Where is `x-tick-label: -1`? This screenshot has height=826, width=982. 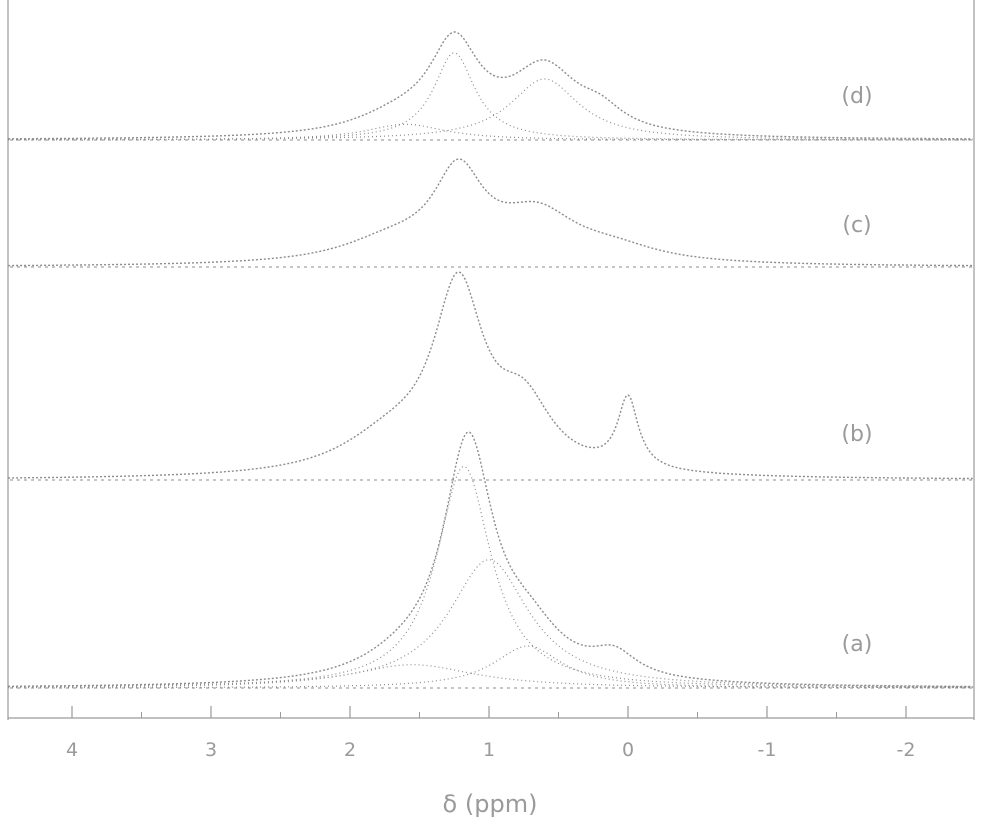 x-tick-label: -1 is located at coordinates (767, 750).